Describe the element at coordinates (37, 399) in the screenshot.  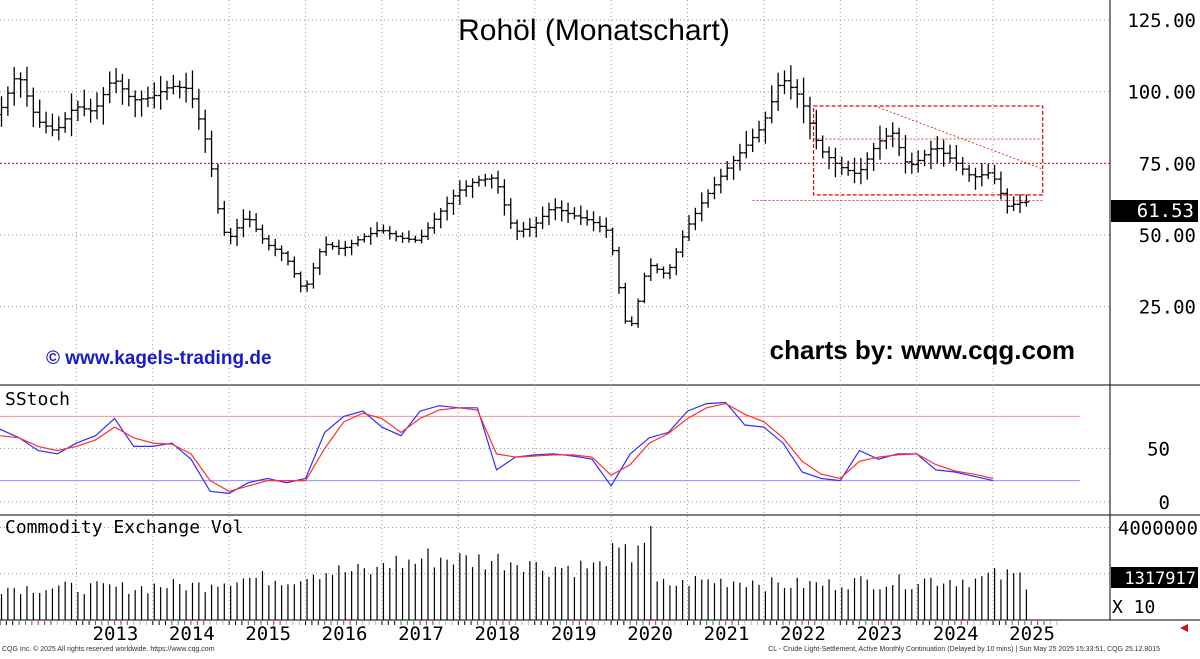
I see `stoch-panel-title: SStoch` at that location.